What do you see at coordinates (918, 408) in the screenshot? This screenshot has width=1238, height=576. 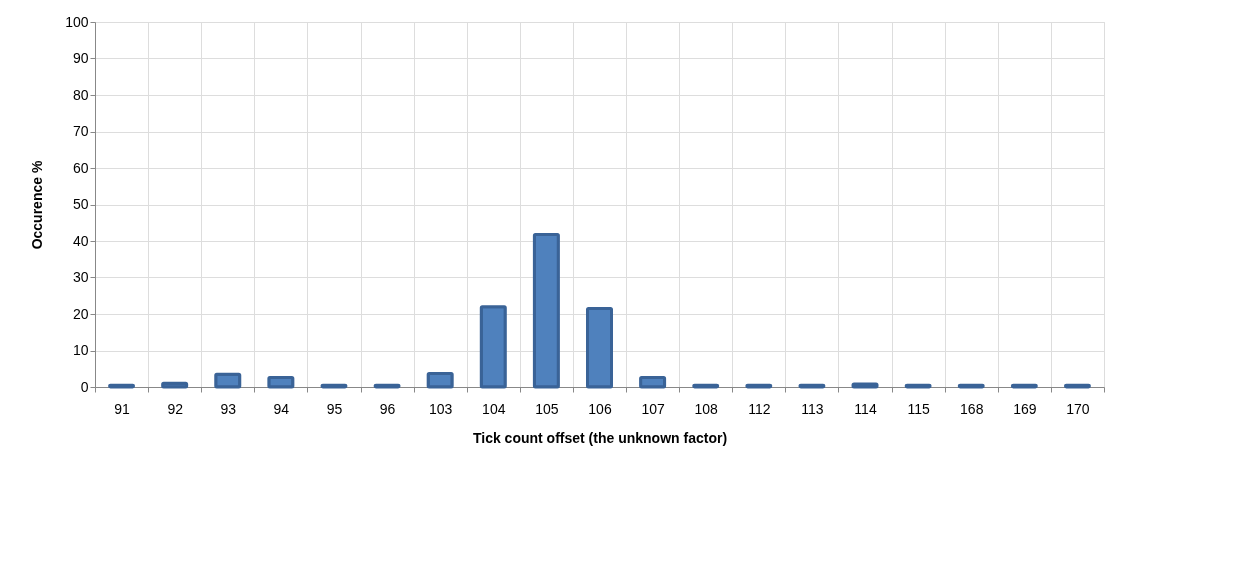 I see `x-tick-label: 115` at bounding box center [918, 408].